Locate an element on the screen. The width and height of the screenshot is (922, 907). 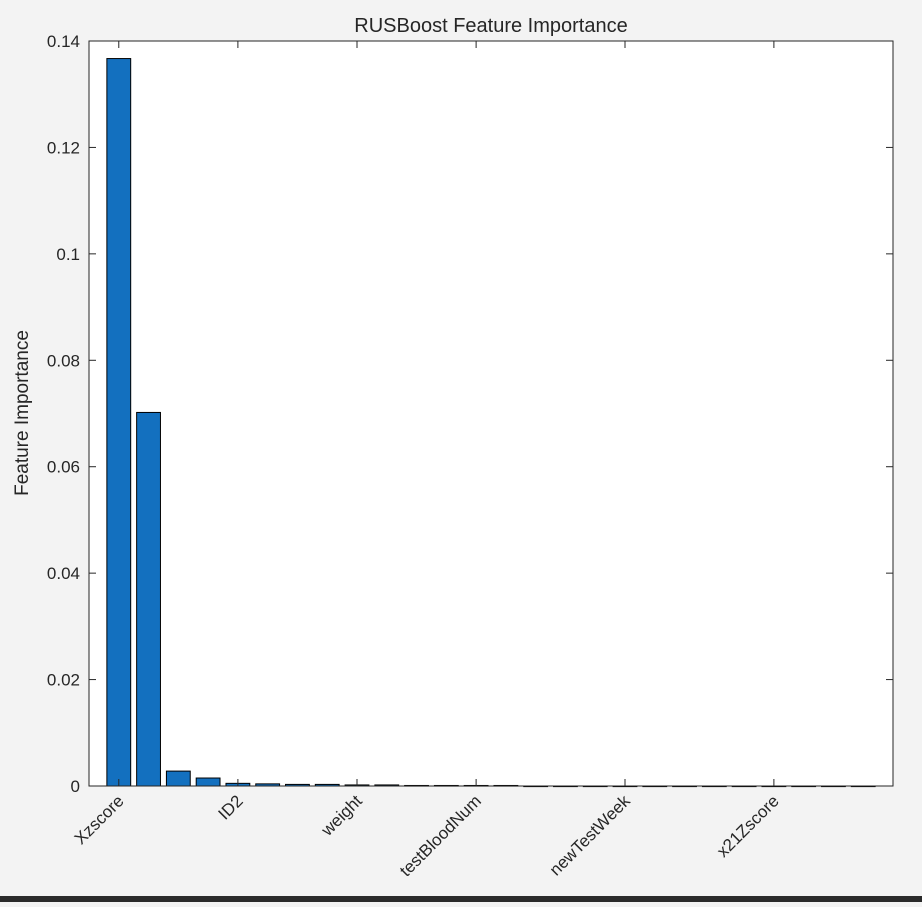
x-tick-label: newTestWeek is located at coordinates (590, 835).